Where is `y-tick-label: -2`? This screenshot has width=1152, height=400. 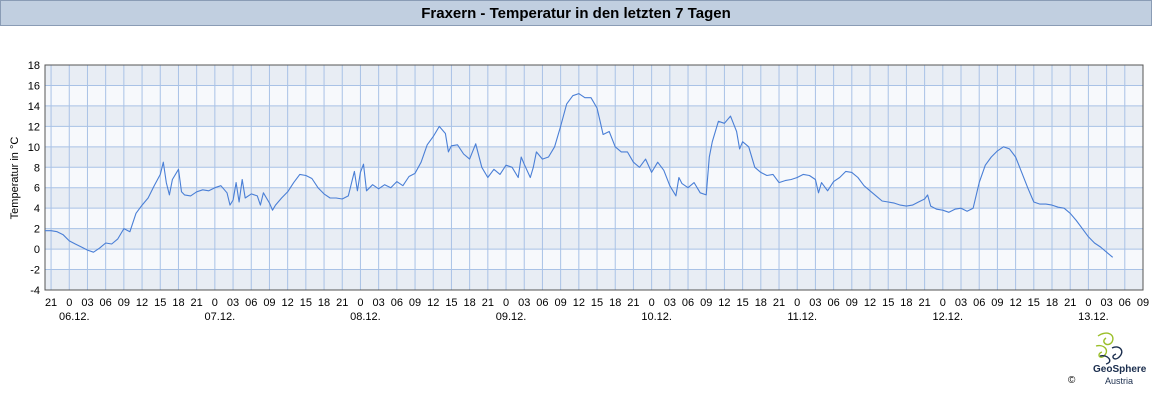 y-tick-label: -2 is located at coordinates (35, 271).